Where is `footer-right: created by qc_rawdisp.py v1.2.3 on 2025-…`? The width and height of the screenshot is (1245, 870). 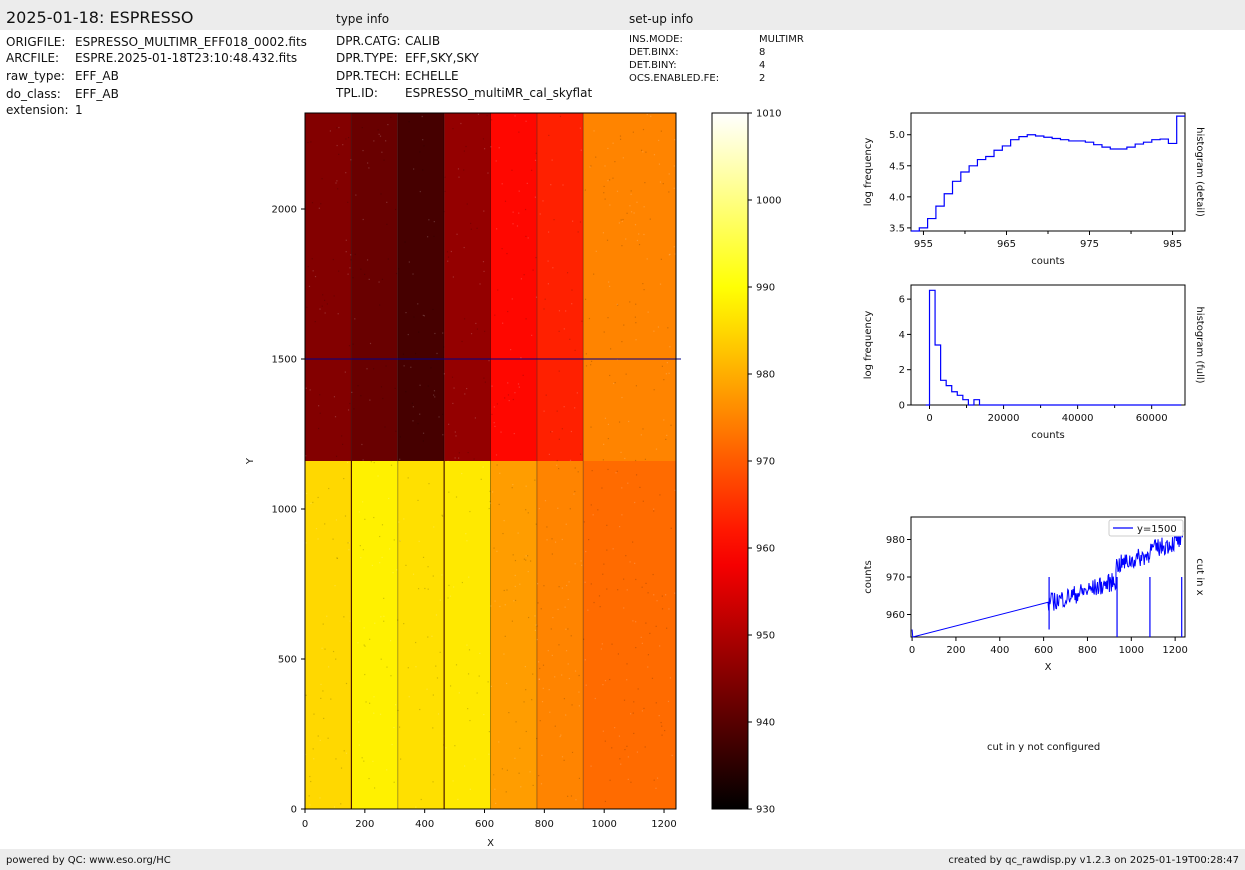
footer-right: created by qc_rawdisp.py v1.2.3 on 2025-… is located at coordinates (1093, 860).